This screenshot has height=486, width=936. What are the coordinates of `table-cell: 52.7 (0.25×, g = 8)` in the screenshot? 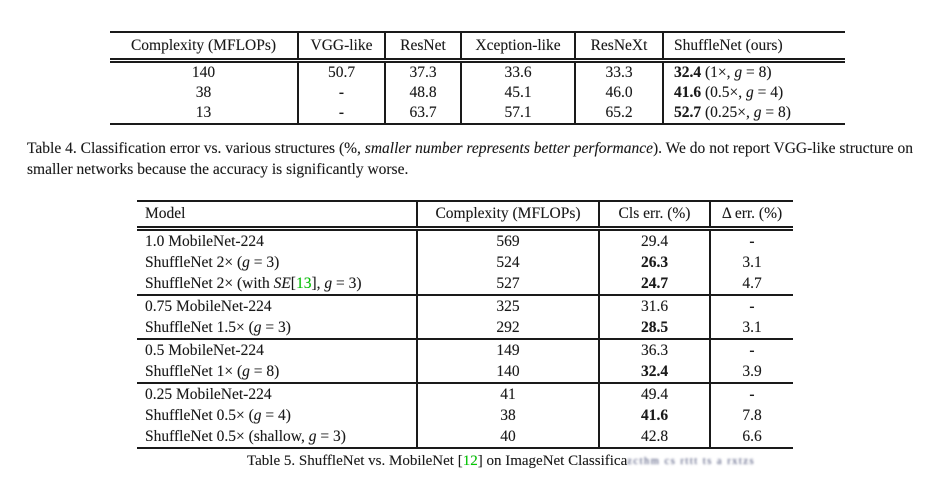 It's located at (732, 112).